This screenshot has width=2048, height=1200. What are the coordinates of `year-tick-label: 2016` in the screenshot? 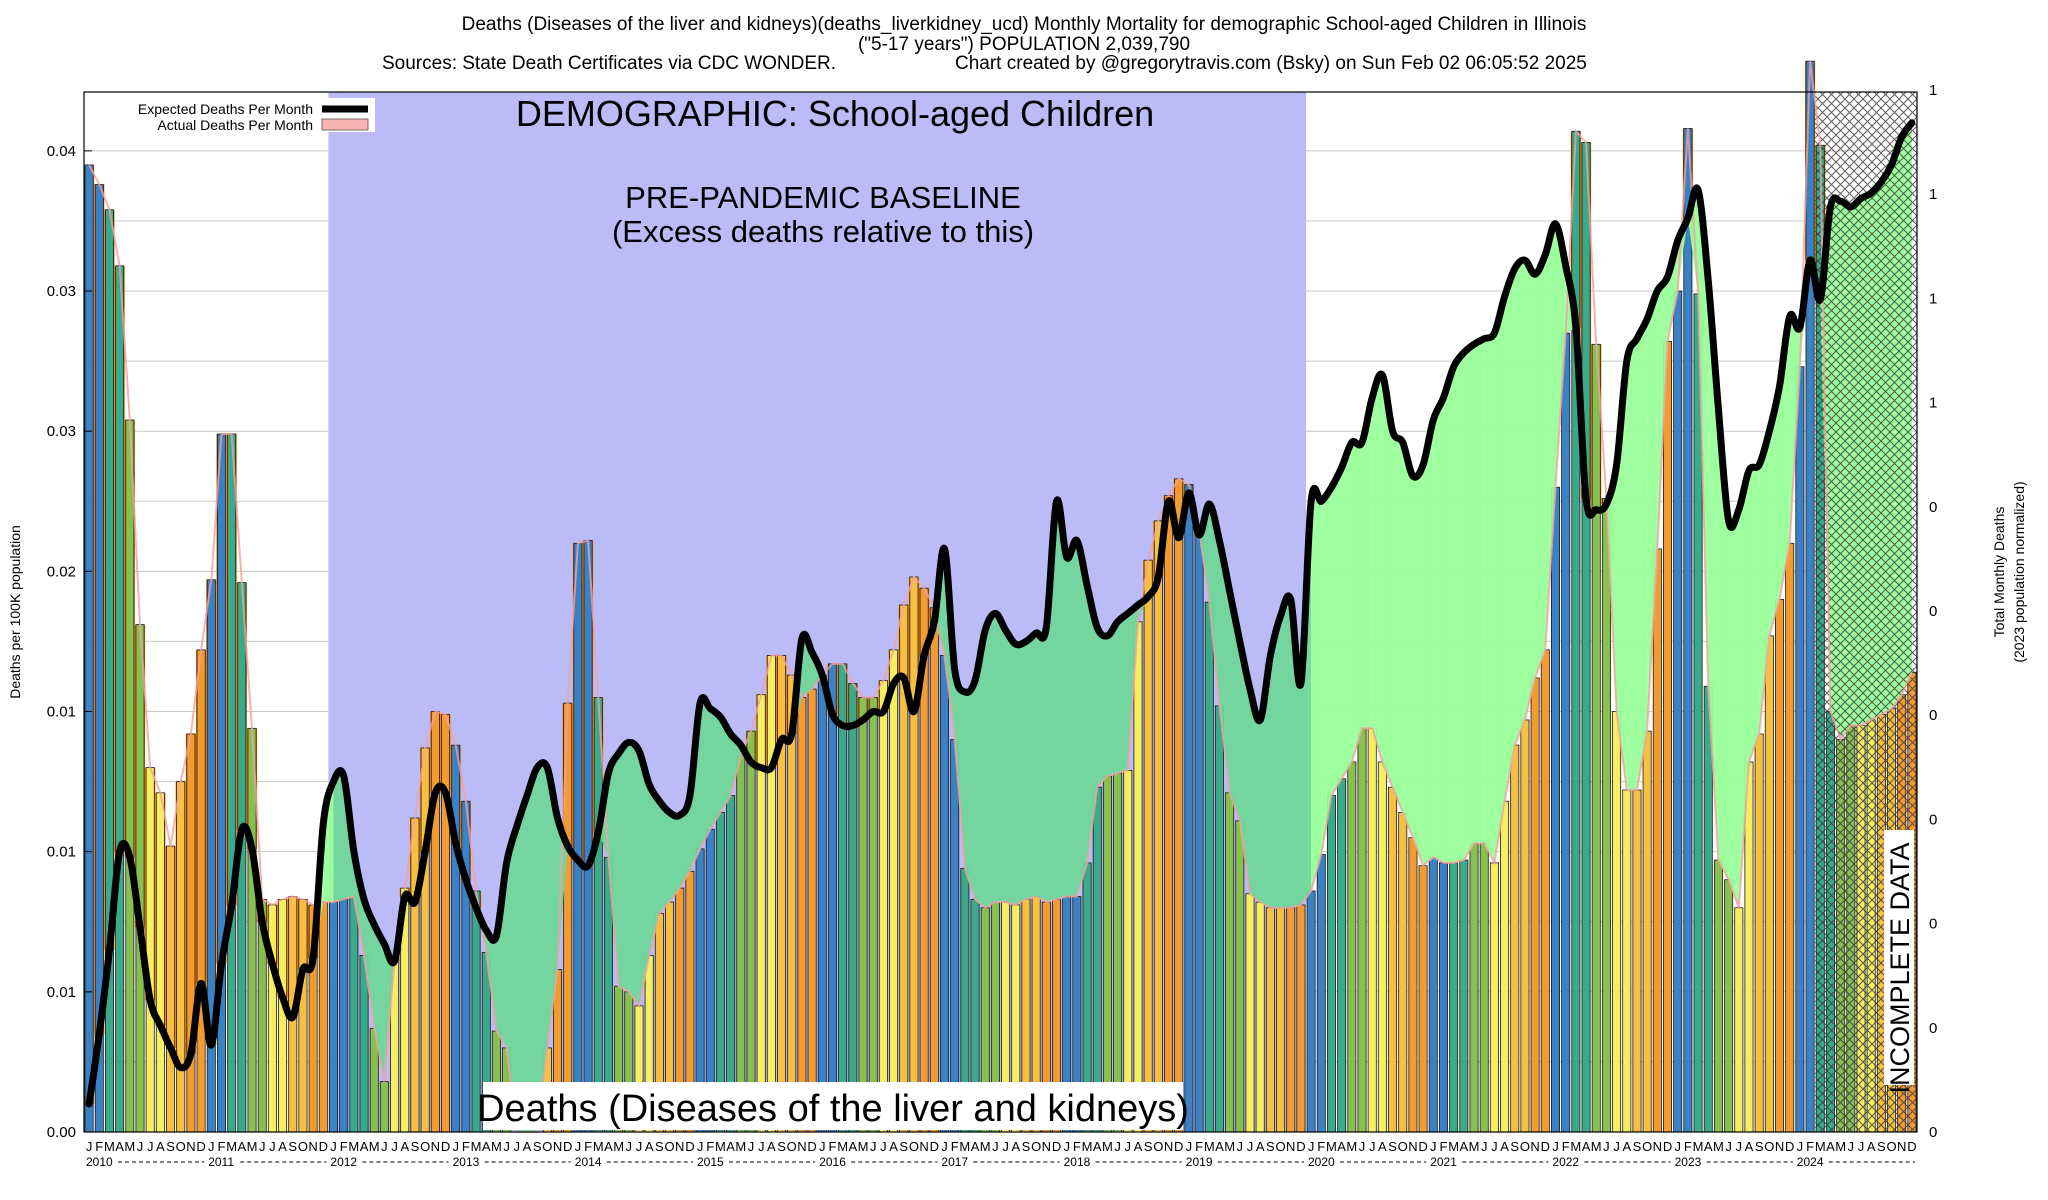 It's located at (832, 1162).